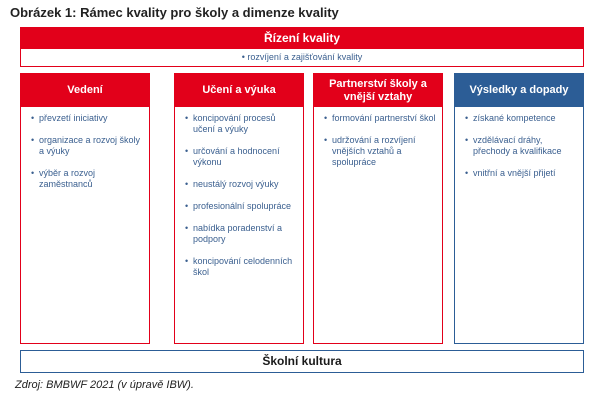  I want to click on list-item: formování partnerství škol, so click(380, 118).